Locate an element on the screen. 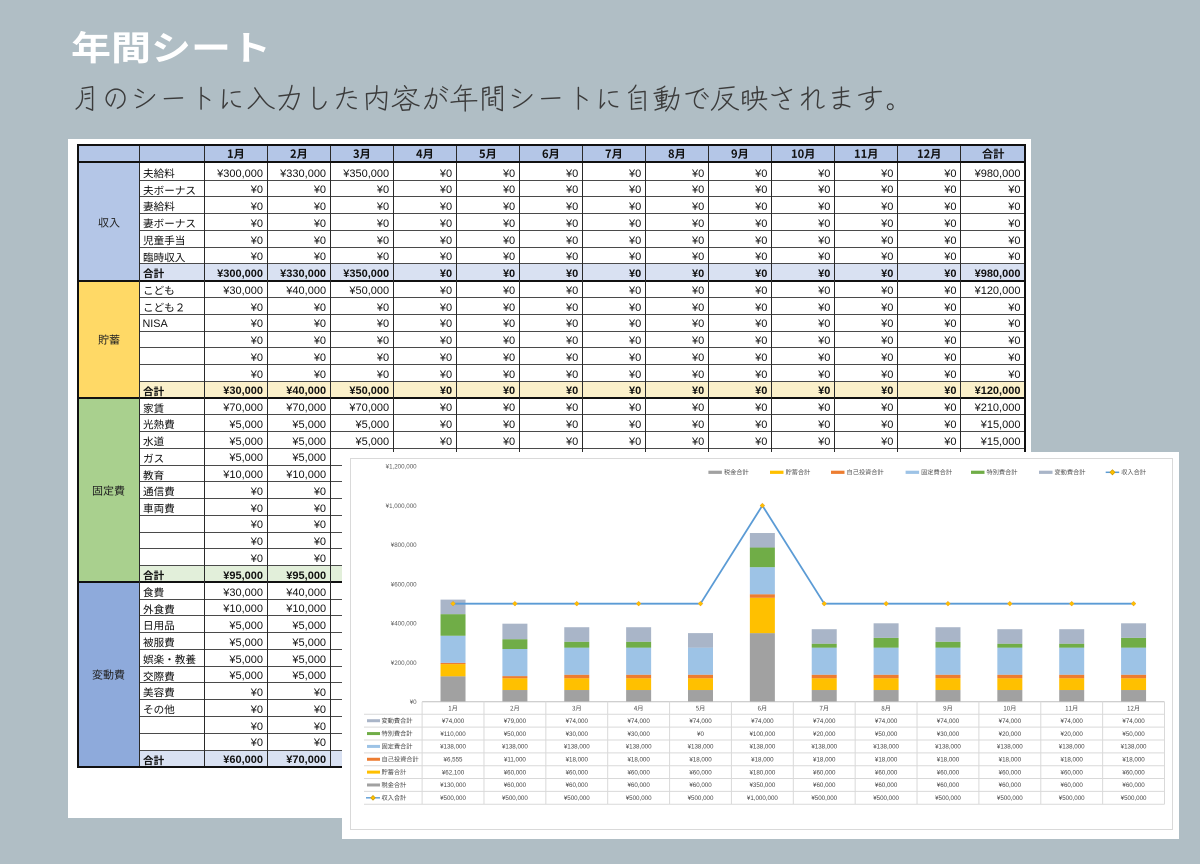  svg-text: ¥400,000 is located at coordinates (404, 624).